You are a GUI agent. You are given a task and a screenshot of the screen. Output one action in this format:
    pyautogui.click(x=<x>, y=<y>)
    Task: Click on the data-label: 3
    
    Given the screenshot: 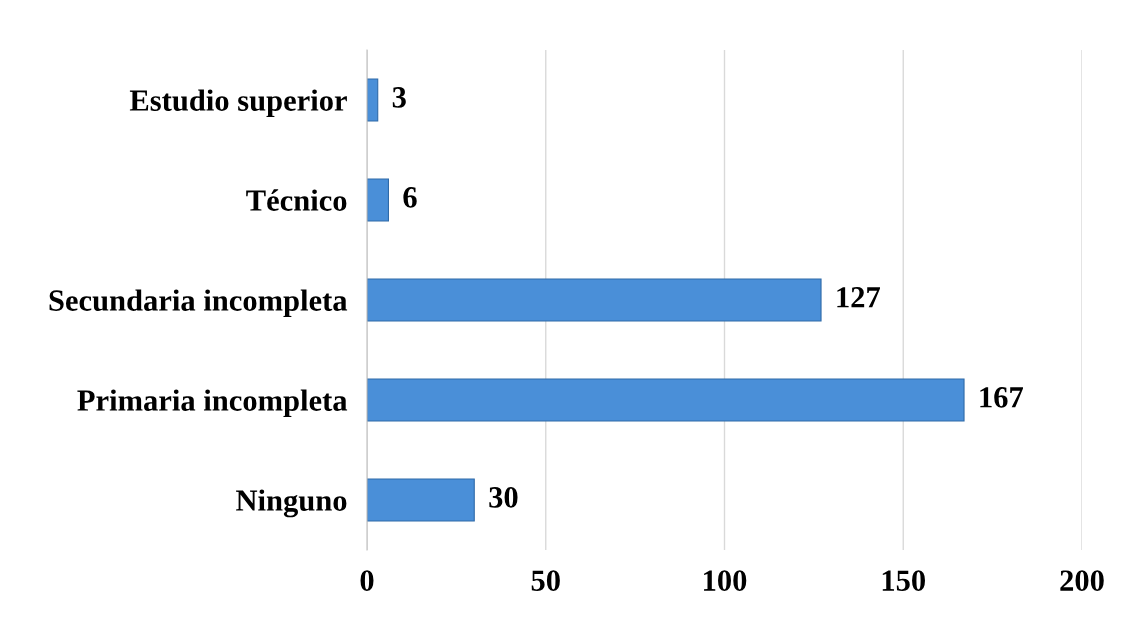 What is the action you would take?
    pyautogui.click(x=399, y=97)
    